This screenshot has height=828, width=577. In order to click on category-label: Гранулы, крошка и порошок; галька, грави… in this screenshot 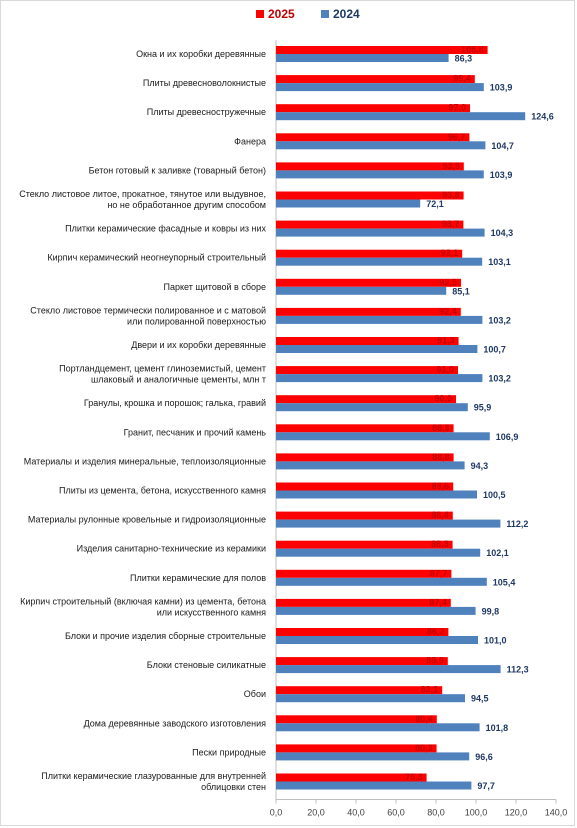, I will do `click(175, 403)`.